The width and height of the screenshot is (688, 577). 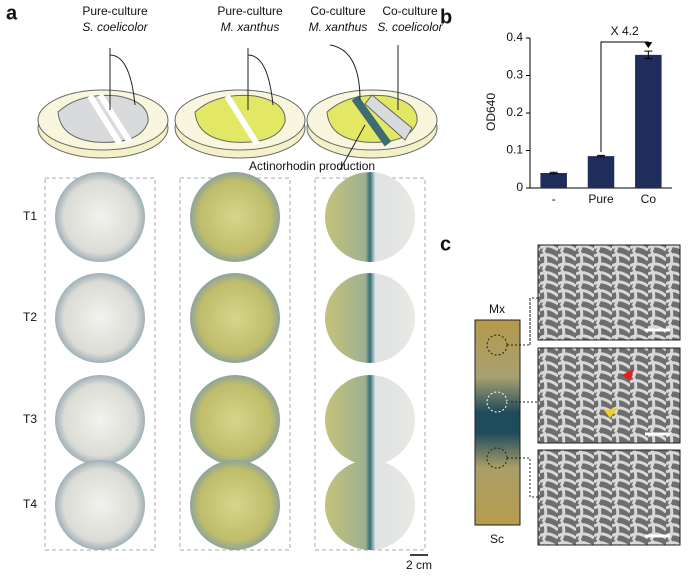 What do you see at coordinates (625, 31) in the screenshot?
I see `annotation: X 4.2` at bounding box center [625, 31].